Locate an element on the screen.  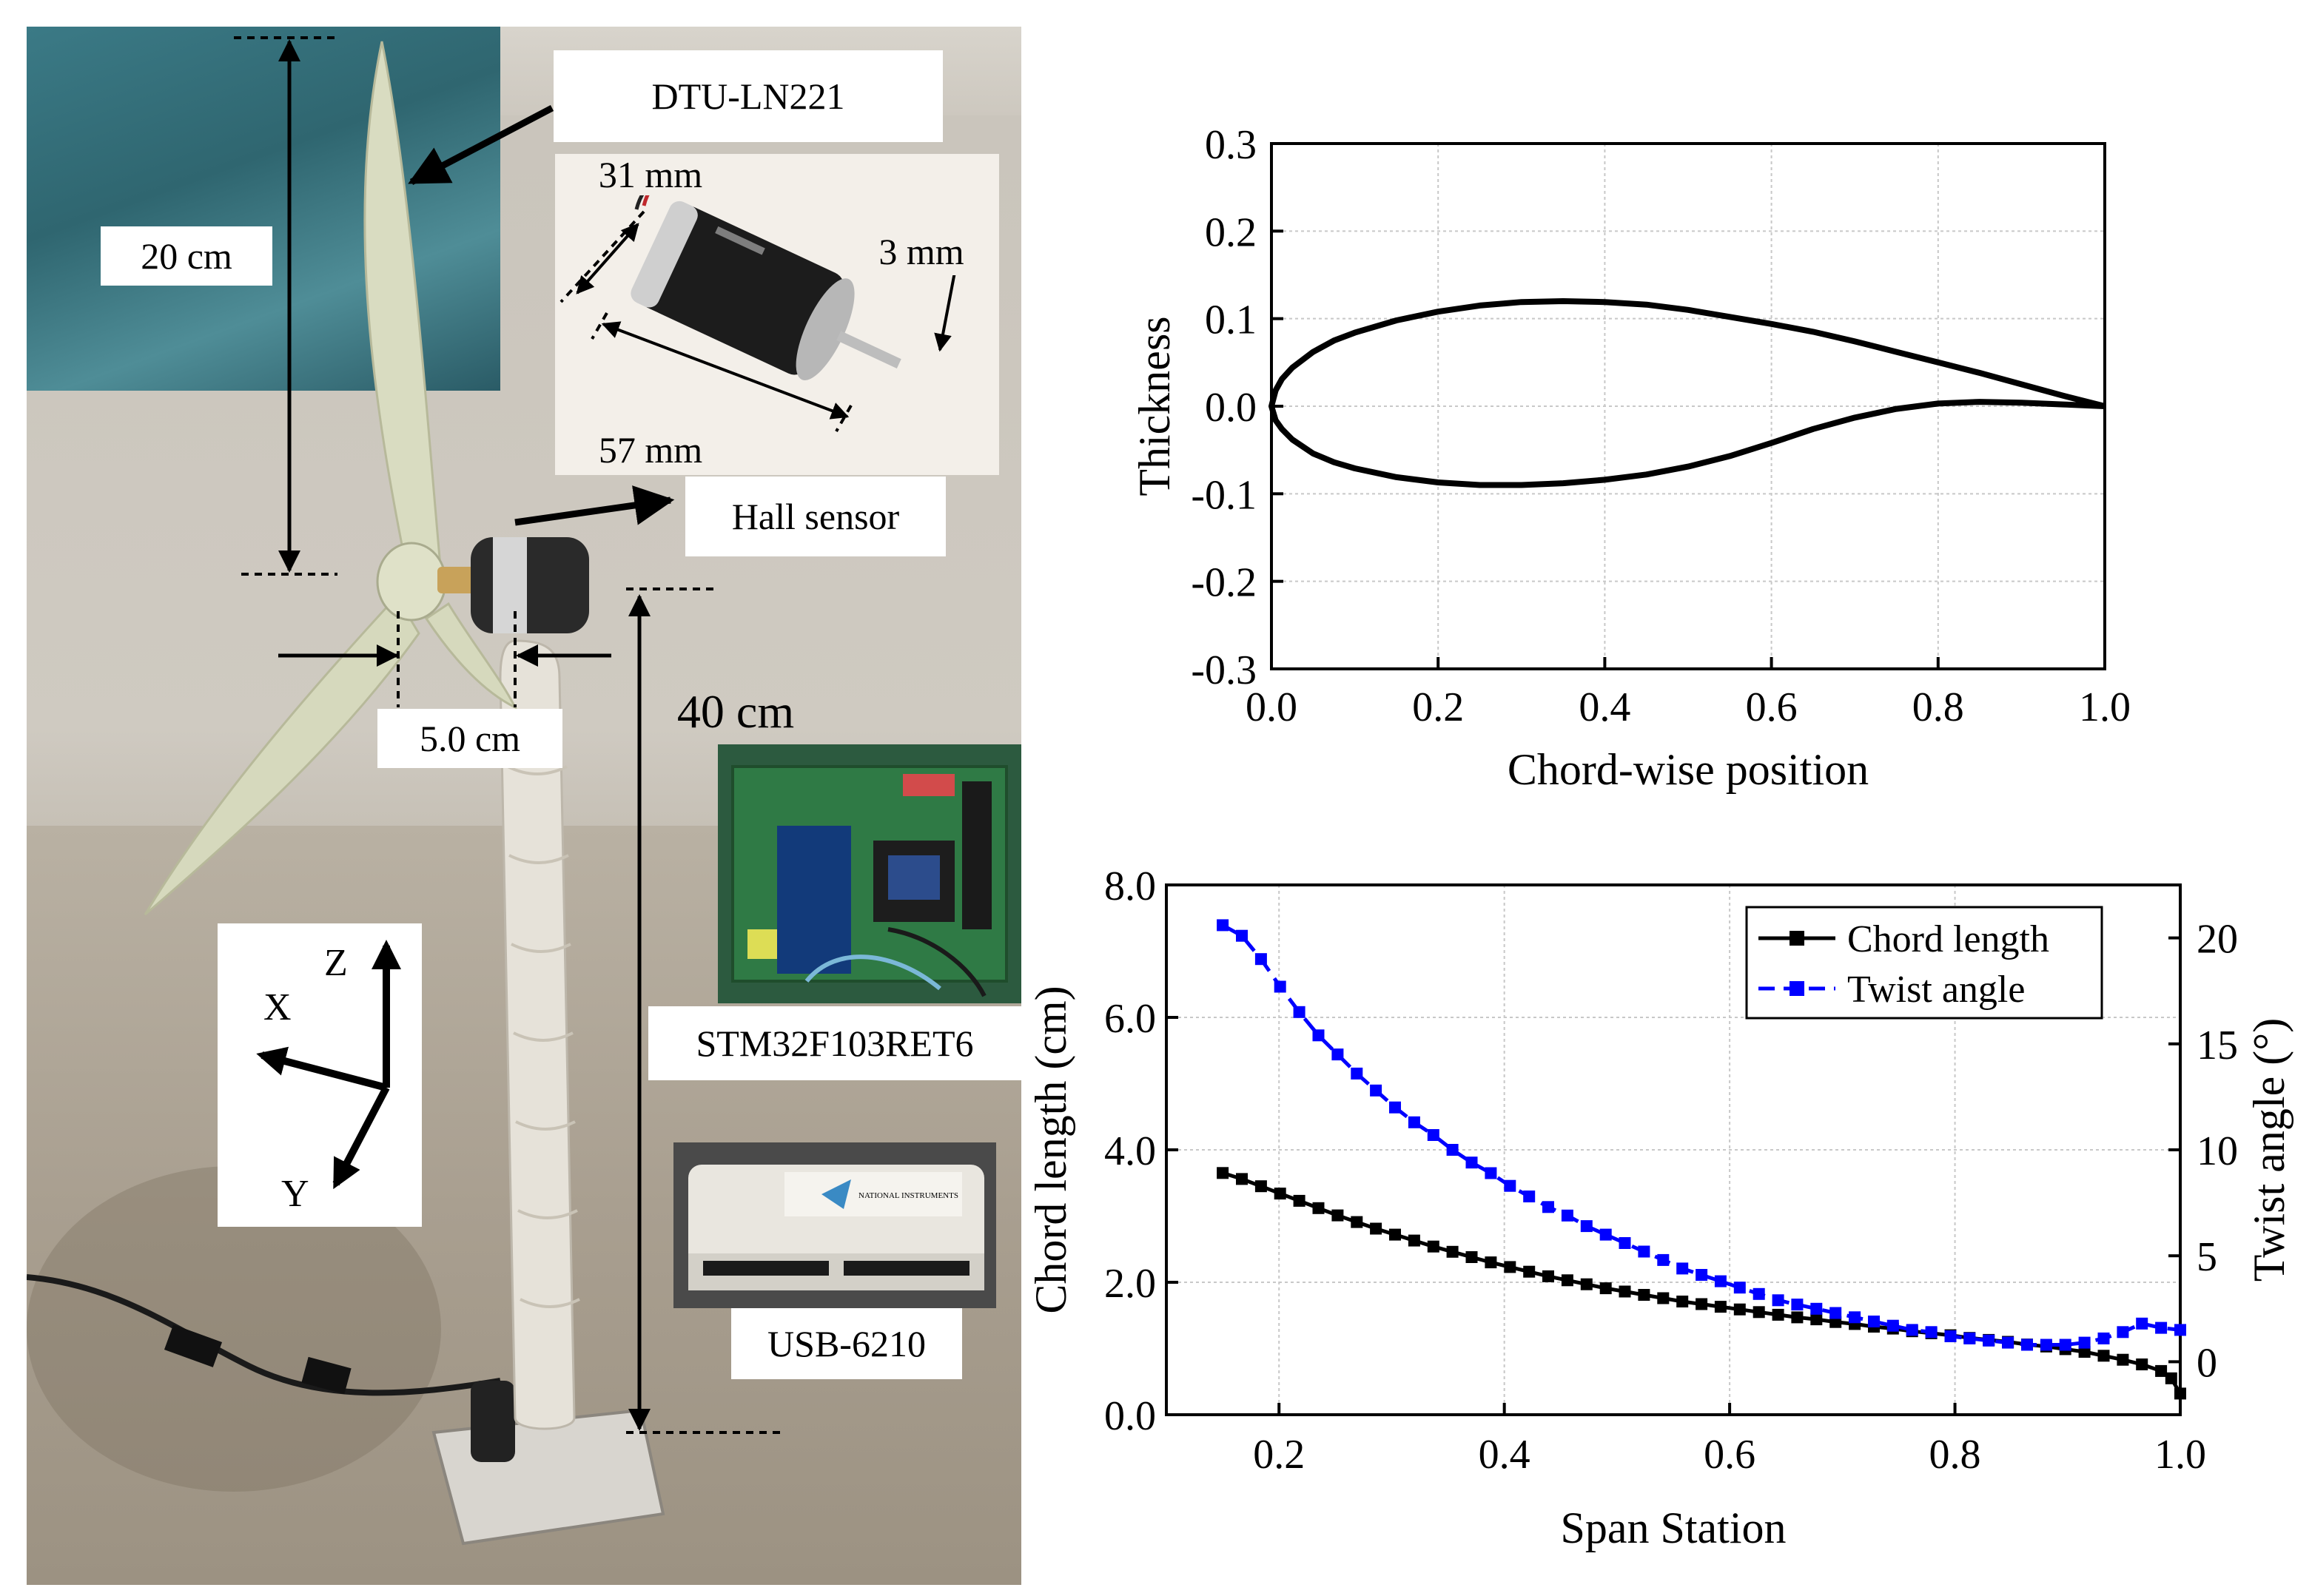
airfoil-x-tick-label: 1.0 is located at coordinates (2105, 707).